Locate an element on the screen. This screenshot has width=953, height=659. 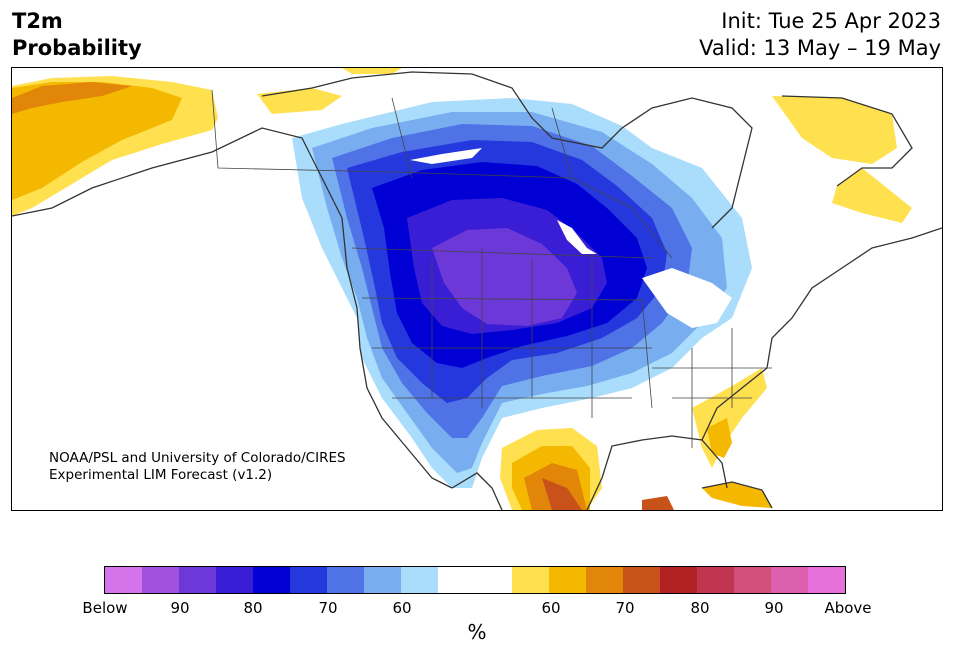
colorbar-ticks: Below 90 80 70 60 60 70 80 90 Above is located at coordinates (476, 609).